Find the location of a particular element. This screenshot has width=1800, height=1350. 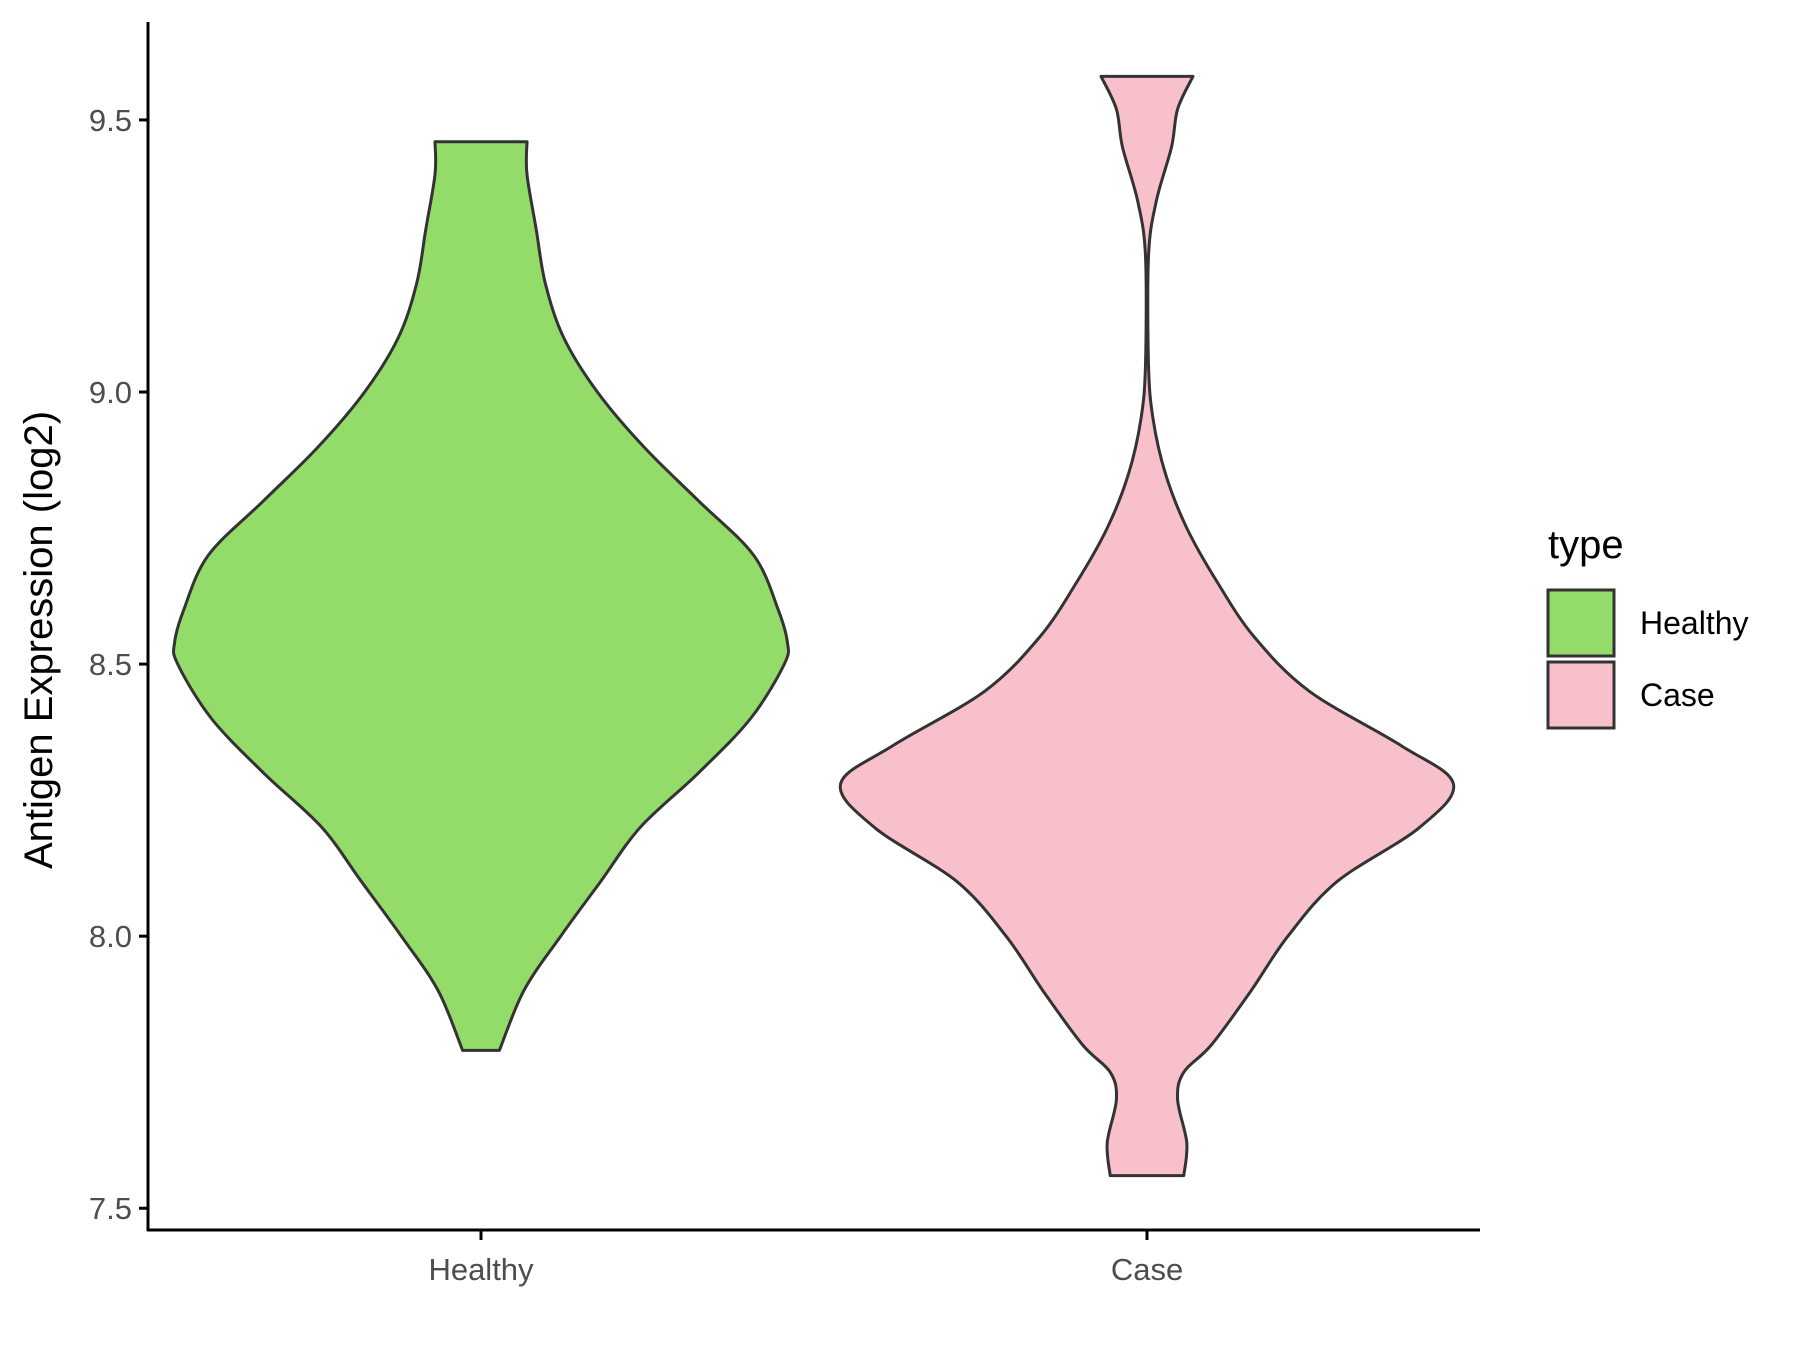

legend-title: type is located at coordinates (1586, 545).